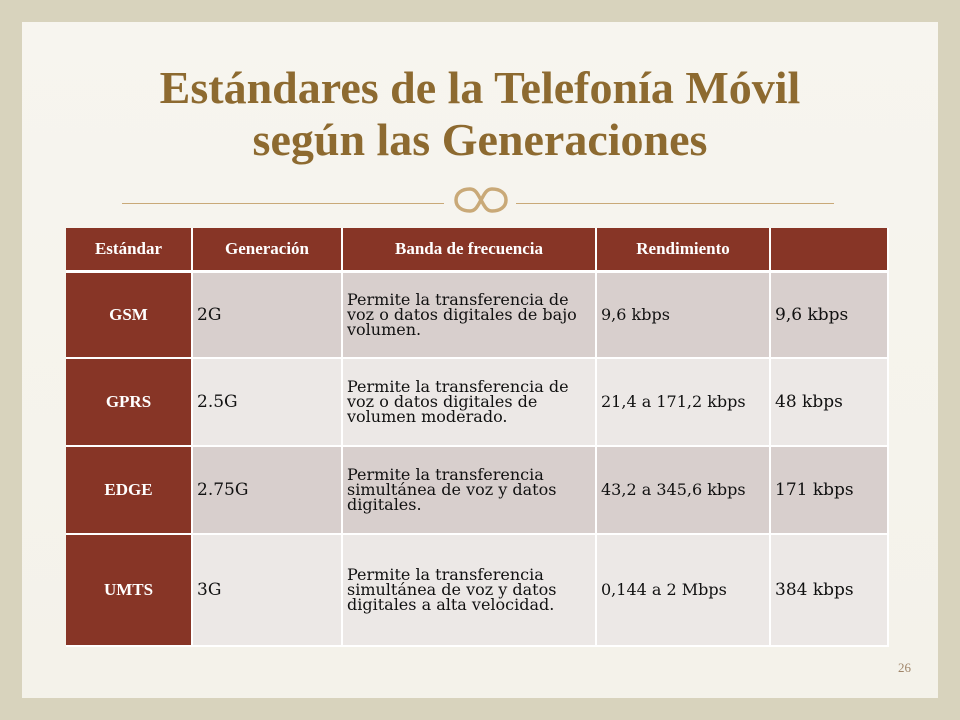 The width and height of the screenshot is (960, 720). What do you see at coordinates (129, 250) in the screenshot?
I see `header-standard: Estándar` at bounding box center [129, 250].